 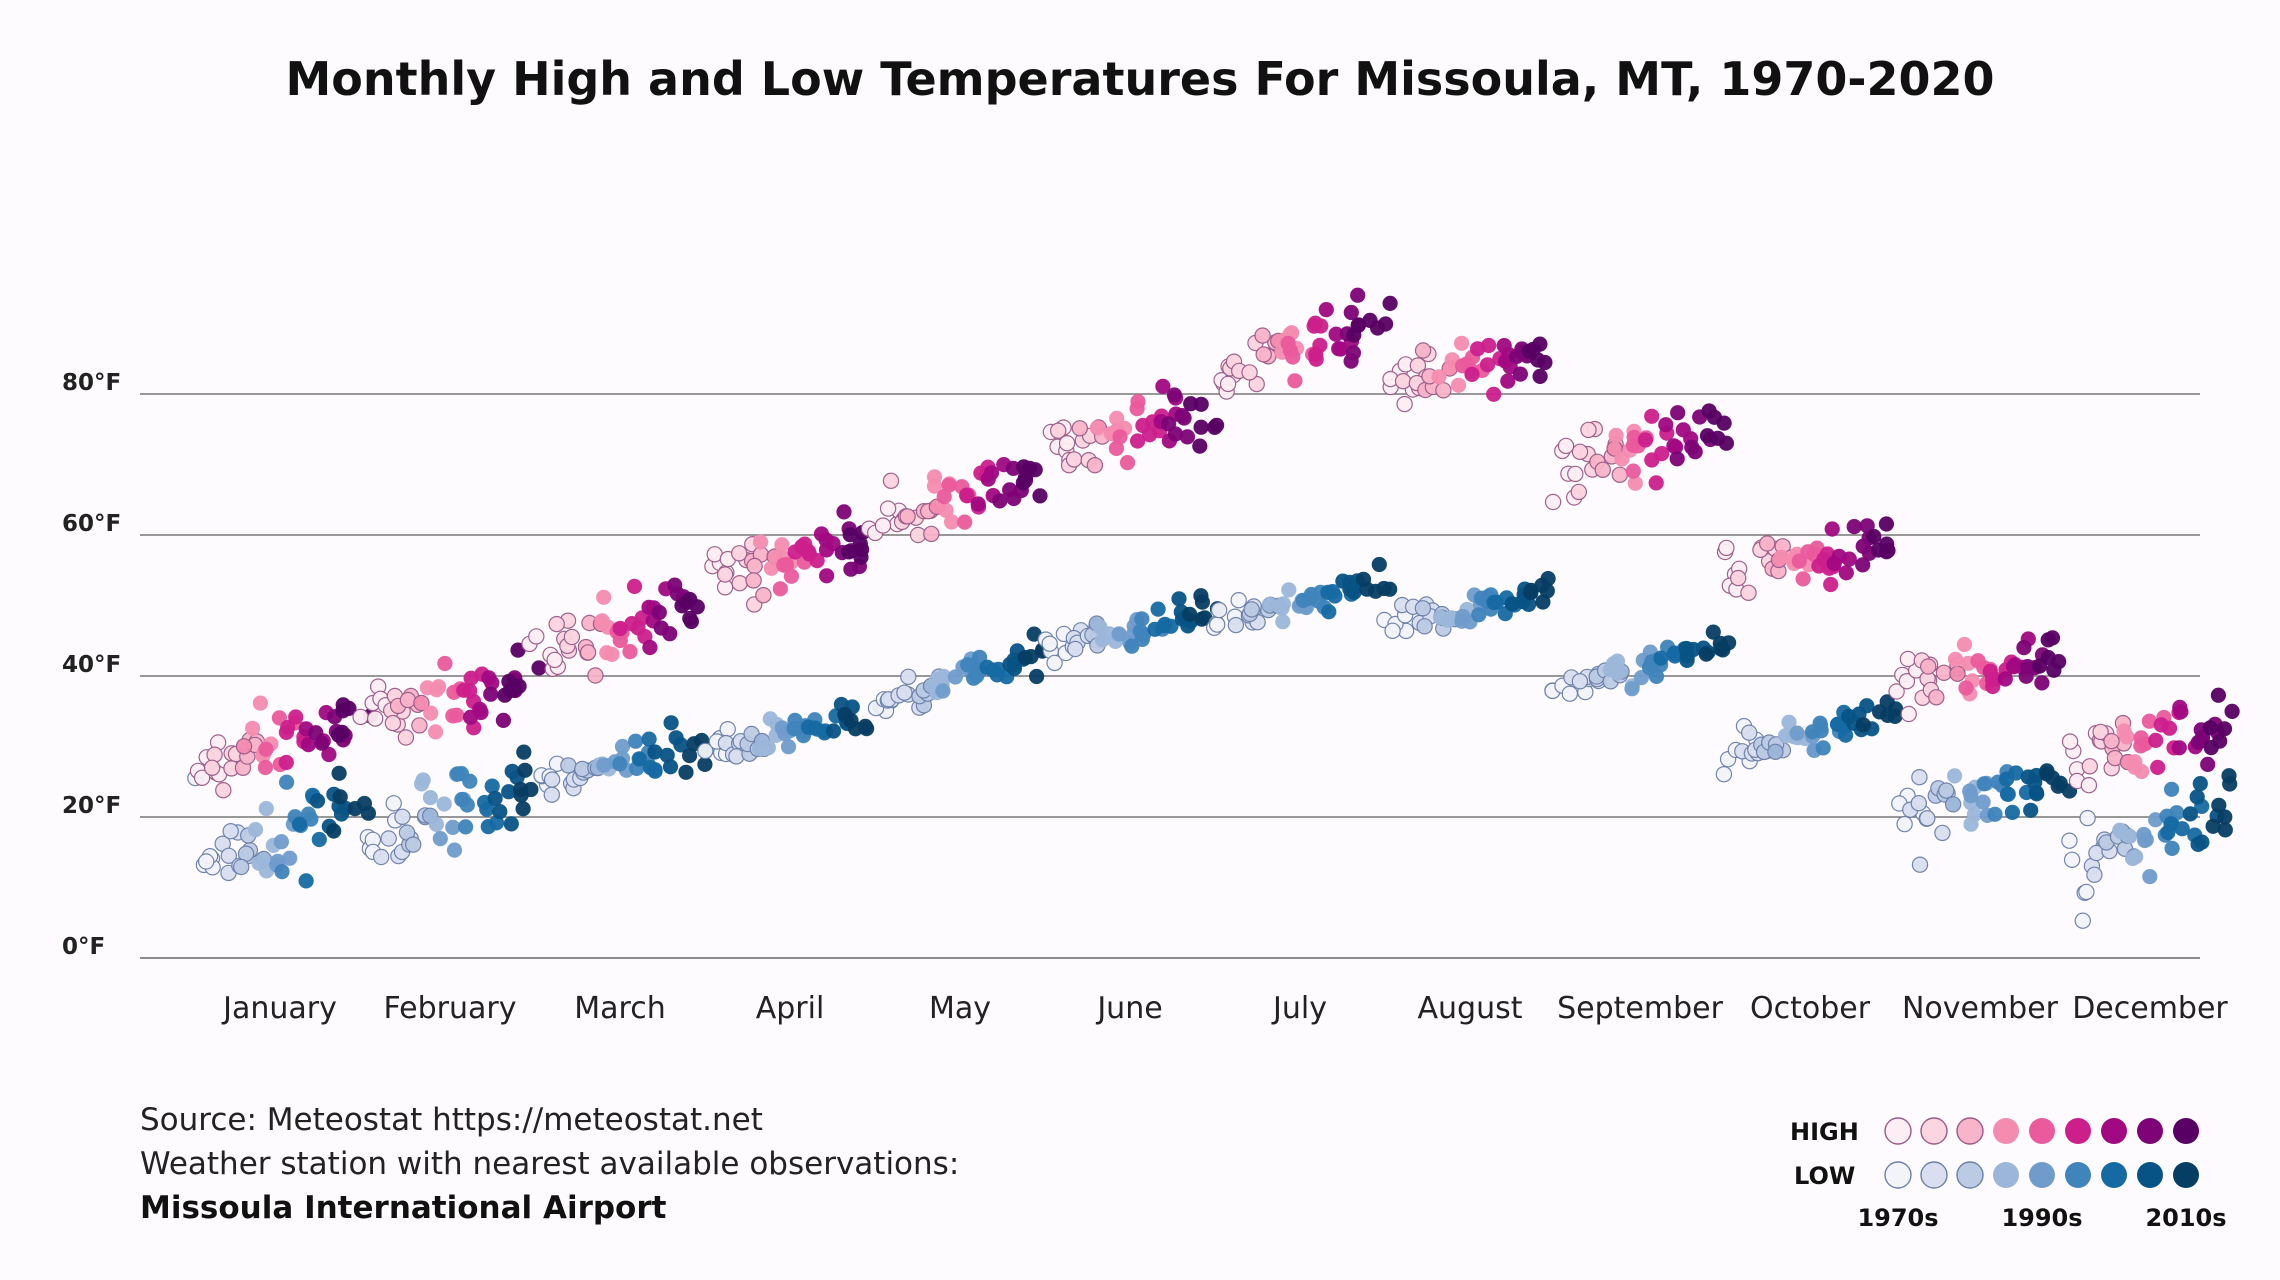 What do you see at coordinates (2041, 1218) in the screenshot?
I see `legend-decade-label: 1990s` at bounding box center [2041, 1218].